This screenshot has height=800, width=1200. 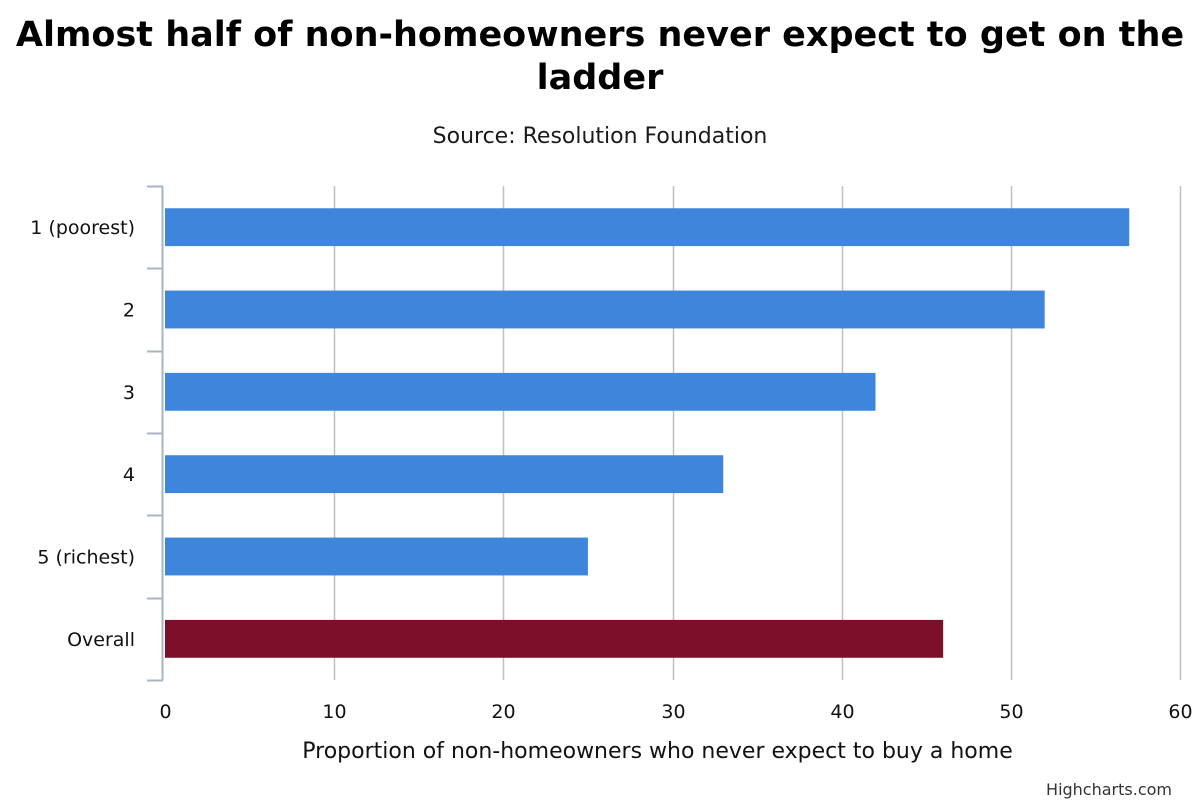 I want to click on value-tick-label: 40, so click(x=842, y=712).